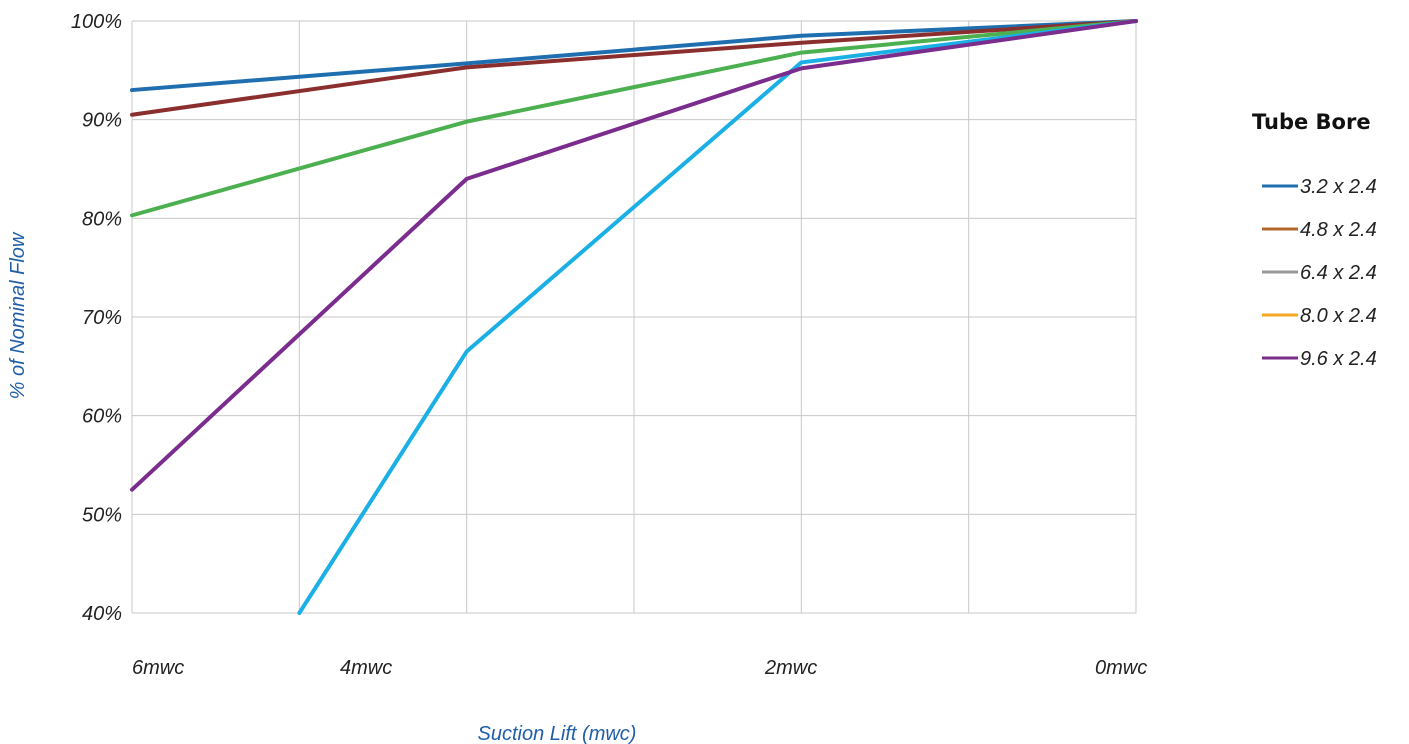 The height and width of the screenshot is (744, 1409). What do you see at coordinates (1121, 668) in the screenshot?
I see `x-tick-label: 0mwc` at bounding box center [1121, 668].